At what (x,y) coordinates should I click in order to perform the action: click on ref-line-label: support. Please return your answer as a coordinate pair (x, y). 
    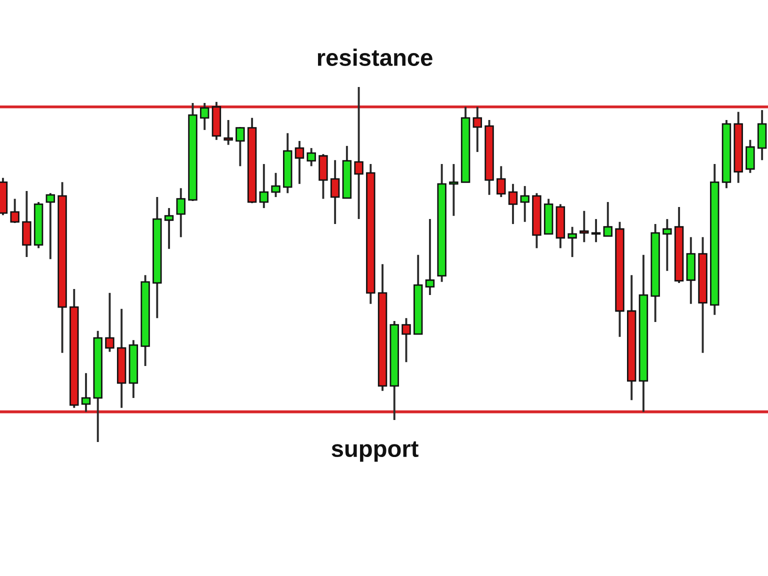
    Looking at the image, I should click on (375, 451).